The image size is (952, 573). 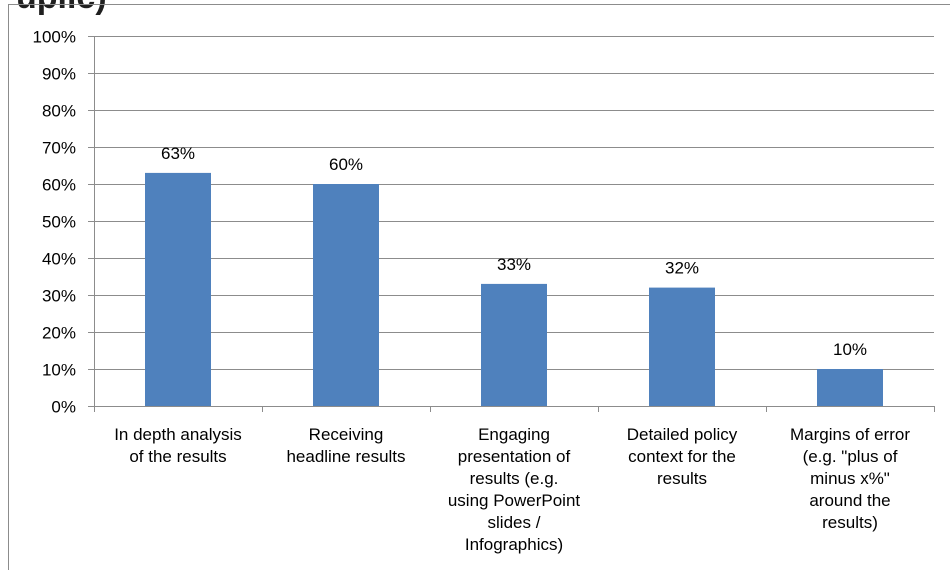 What do you see at coordinates (59, 222) in the screenshot?
I see `y-tick-label: 50%` at bounding box center [59, 222].